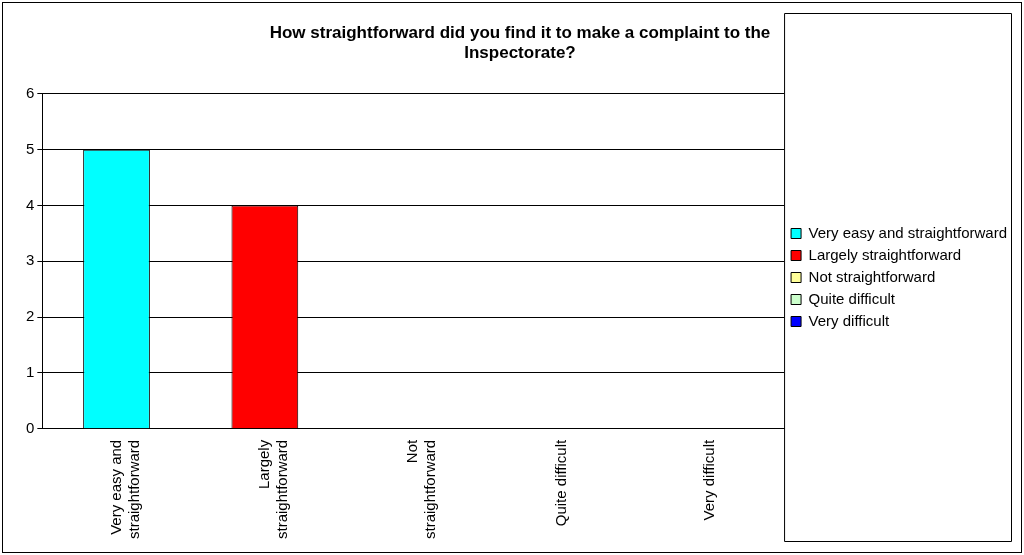 The height and width of the screenshot is (555, 1024). I want to click on legend-label: Very difficult, so click(849, 320).